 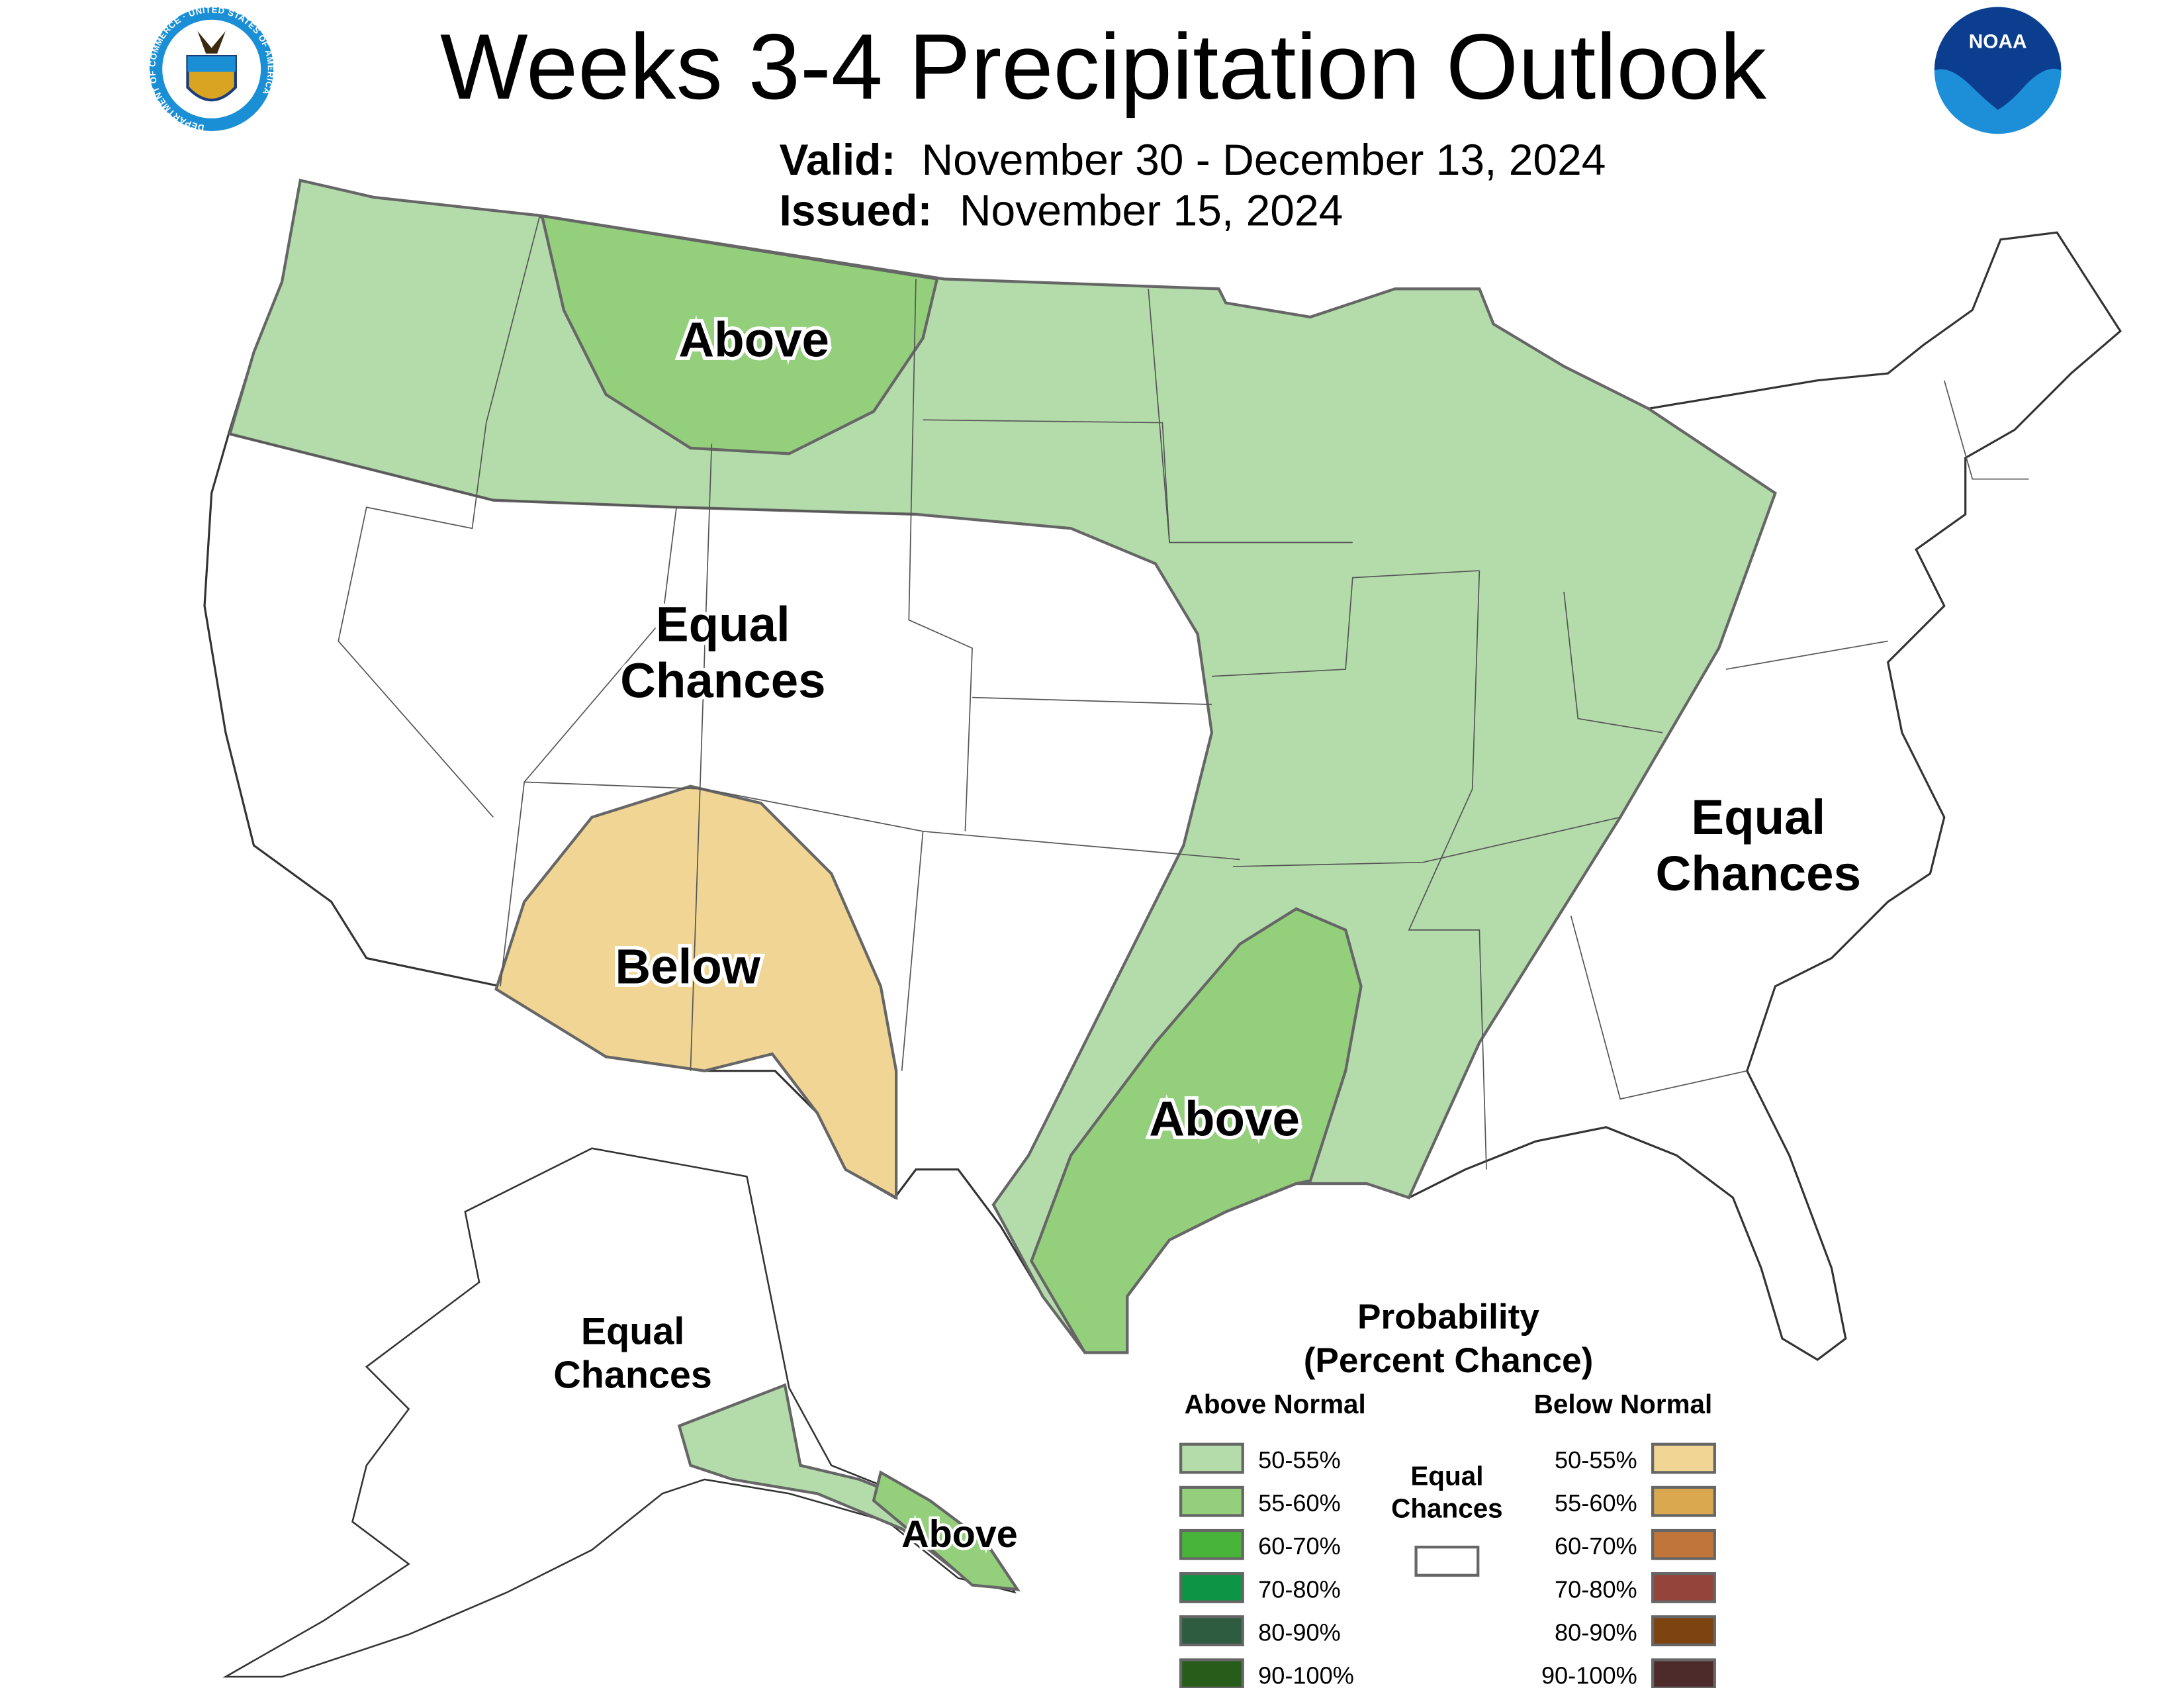 I want to click on label-equal-alaska-2: Chances, so click(x=632, y=1376).